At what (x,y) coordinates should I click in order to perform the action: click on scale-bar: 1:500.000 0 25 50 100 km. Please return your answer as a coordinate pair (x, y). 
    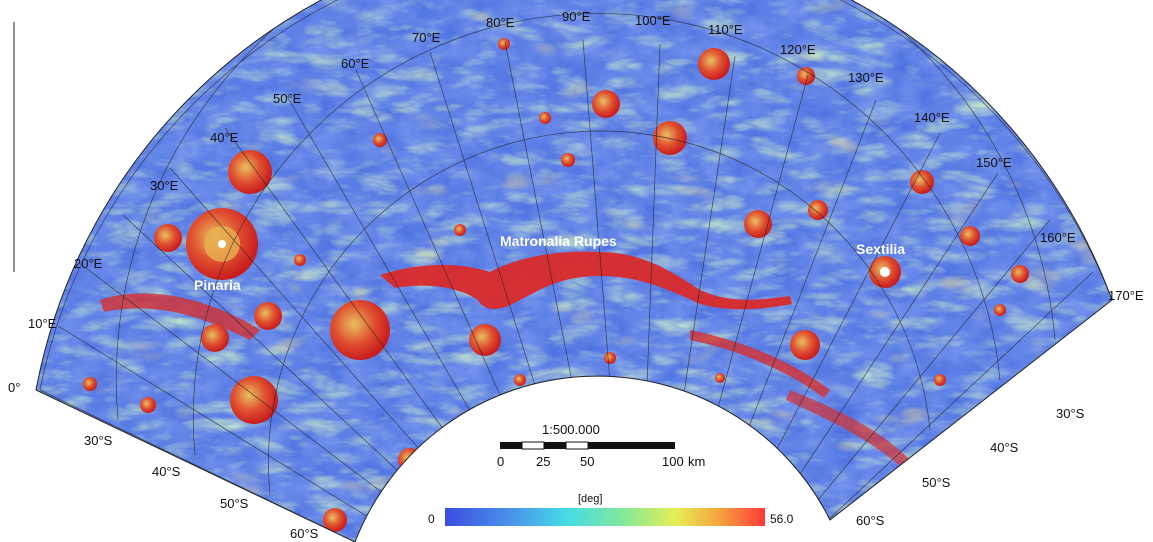
    Looking at the image, I should click on (601, 445).